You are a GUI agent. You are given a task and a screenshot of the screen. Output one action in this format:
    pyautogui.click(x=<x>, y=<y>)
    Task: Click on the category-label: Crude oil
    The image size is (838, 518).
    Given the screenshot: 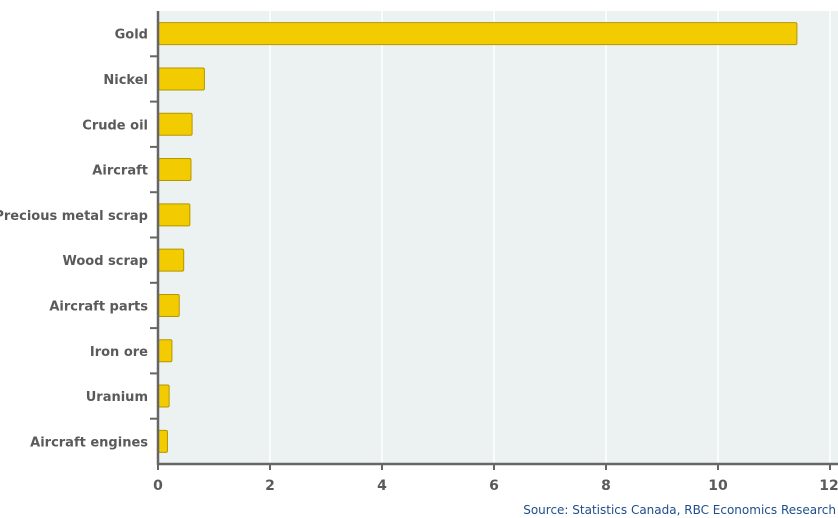 What is the action you would take?
    pyautogui.click(x=115, y=125)
    